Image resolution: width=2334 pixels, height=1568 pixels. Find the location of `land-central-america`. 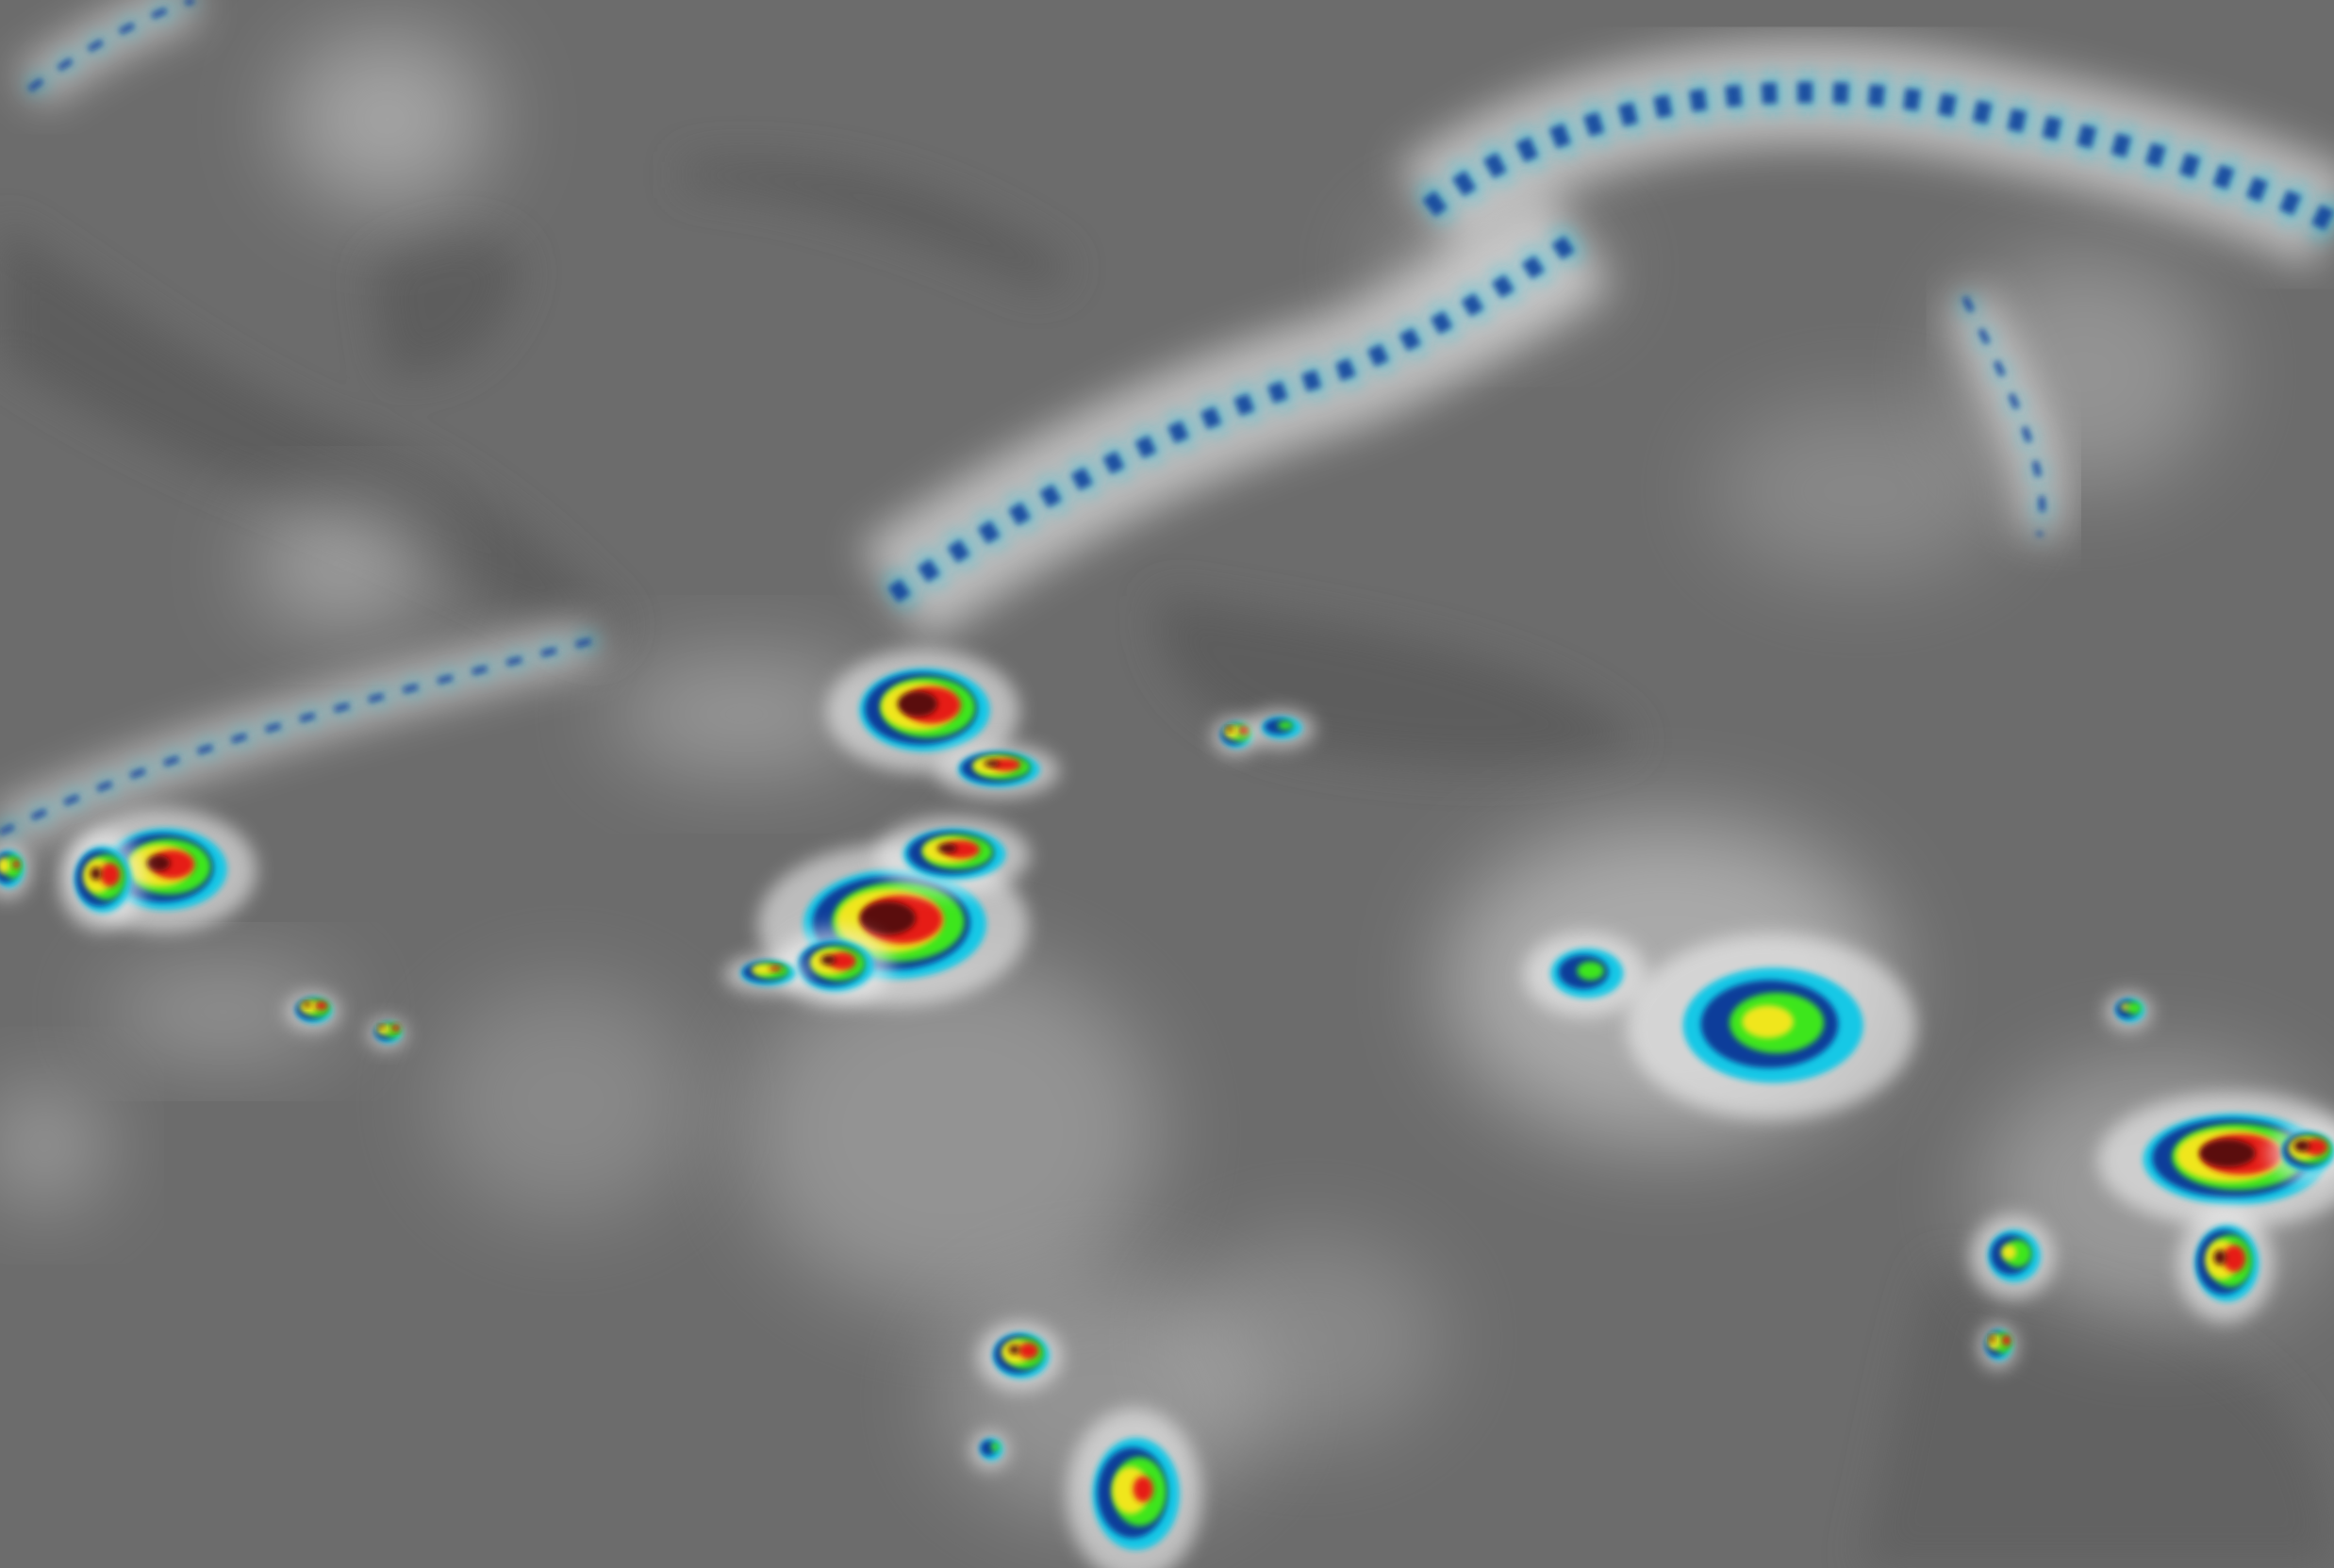

land-central-america is located at coordinates (312, 439).